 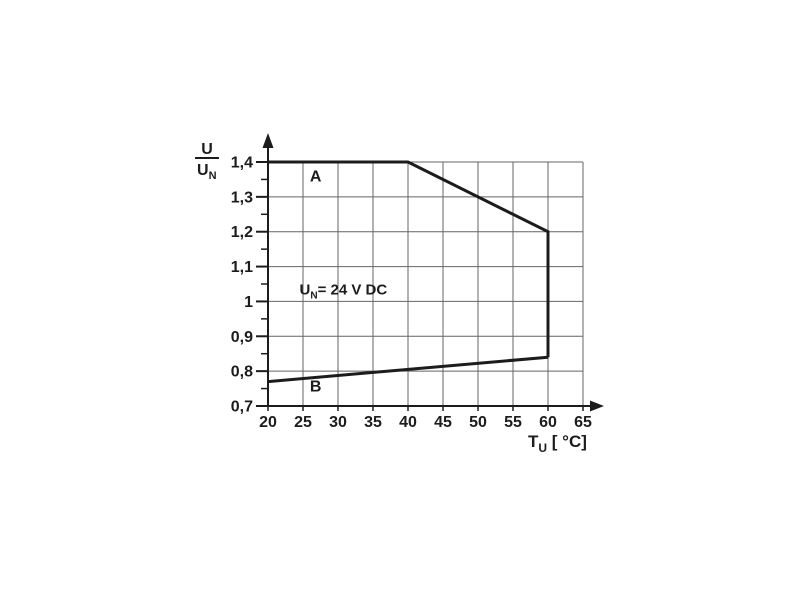 I want to click on x-tick-label: 60, so click(x=548, y=422).